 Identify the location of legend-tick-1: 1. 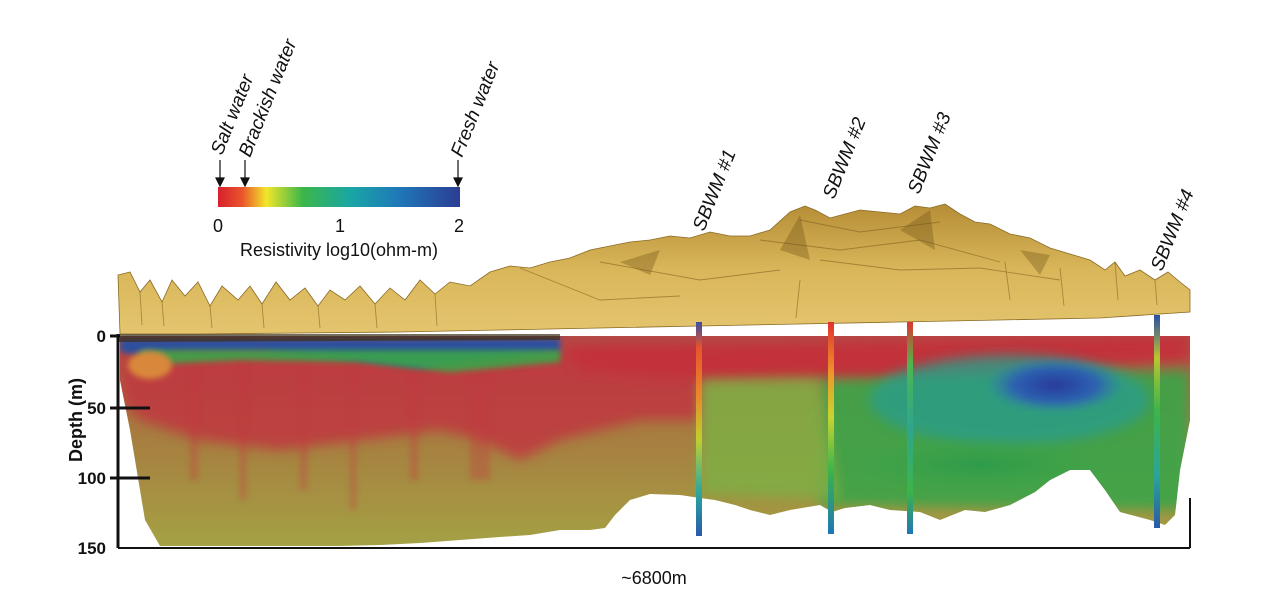
(340, 226).